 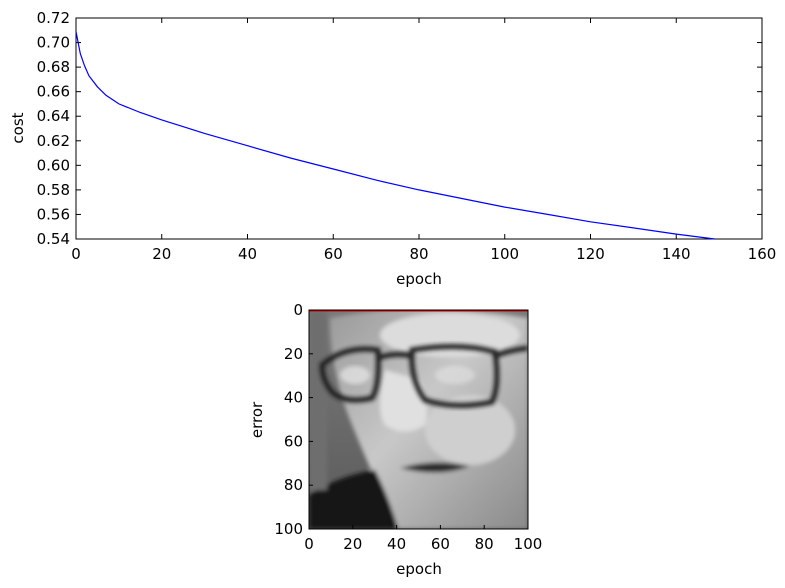 I want to click on image-y-axis-label: error, so click(x=257, y=419).